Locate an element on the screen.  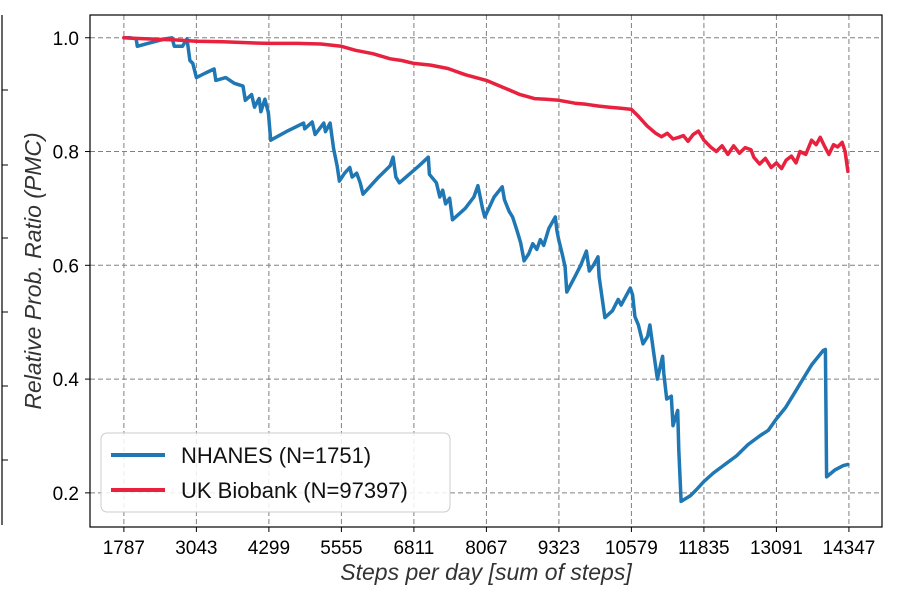
x-tick-label: 9323 is located at coordinates (559, 548).